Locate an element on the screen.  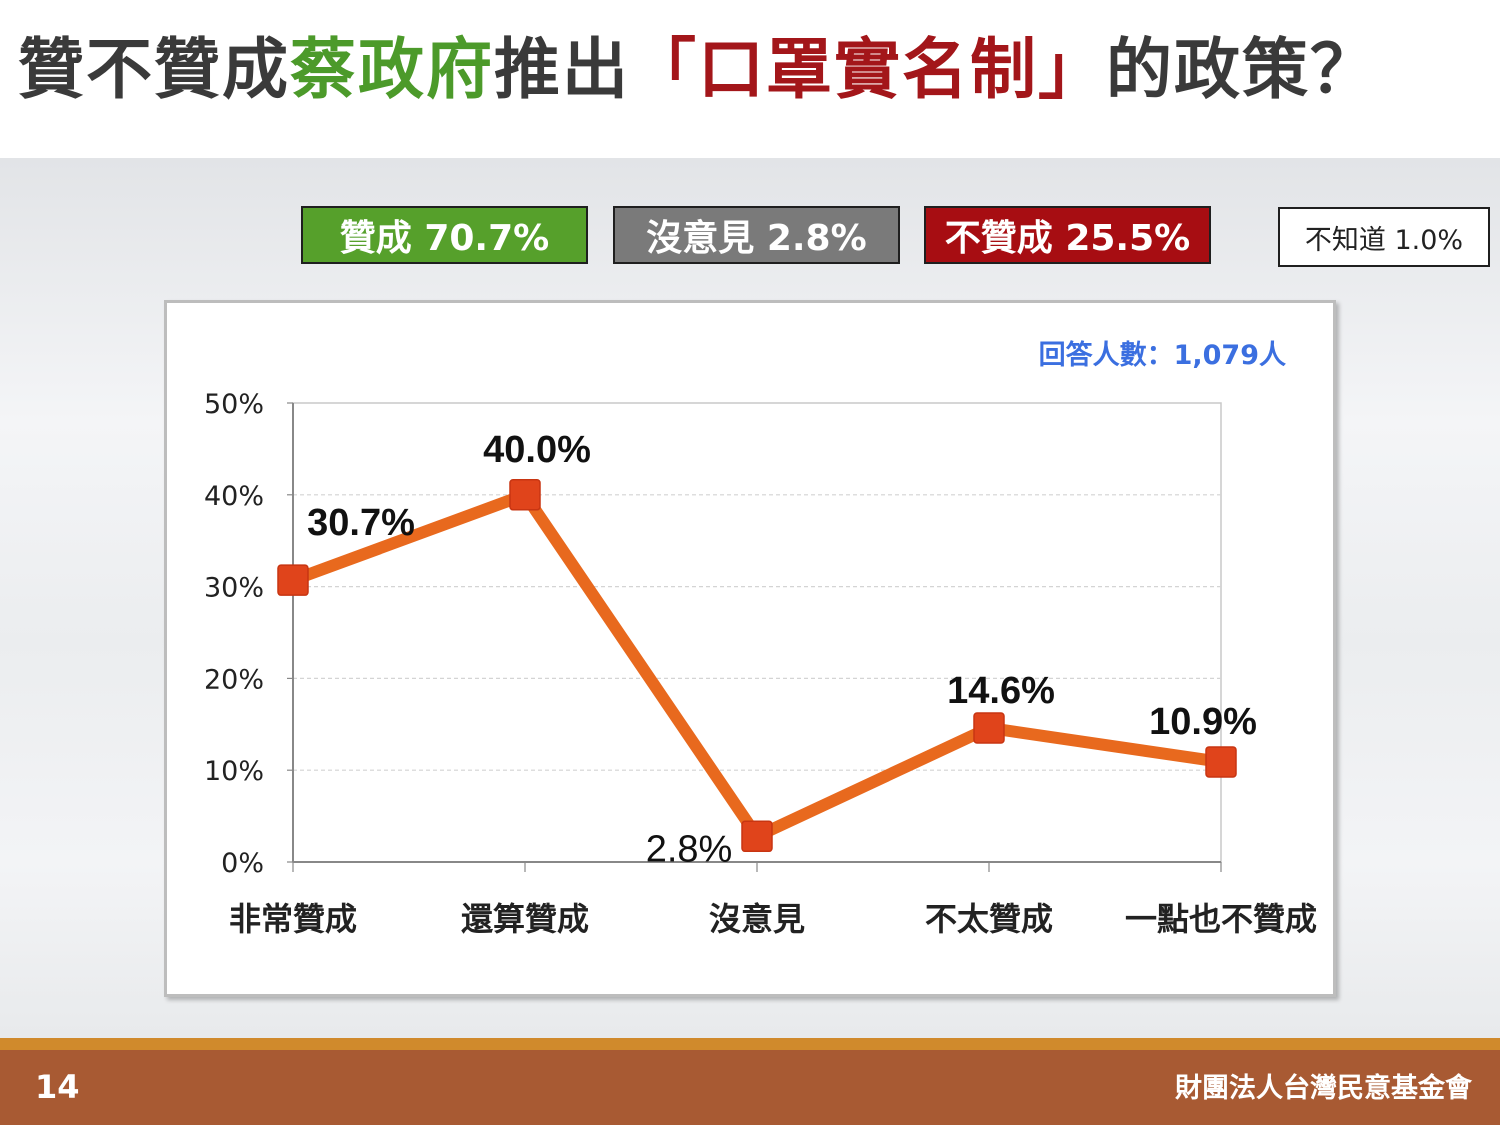
page-number: 14 is located at coordinates (57, 1087).